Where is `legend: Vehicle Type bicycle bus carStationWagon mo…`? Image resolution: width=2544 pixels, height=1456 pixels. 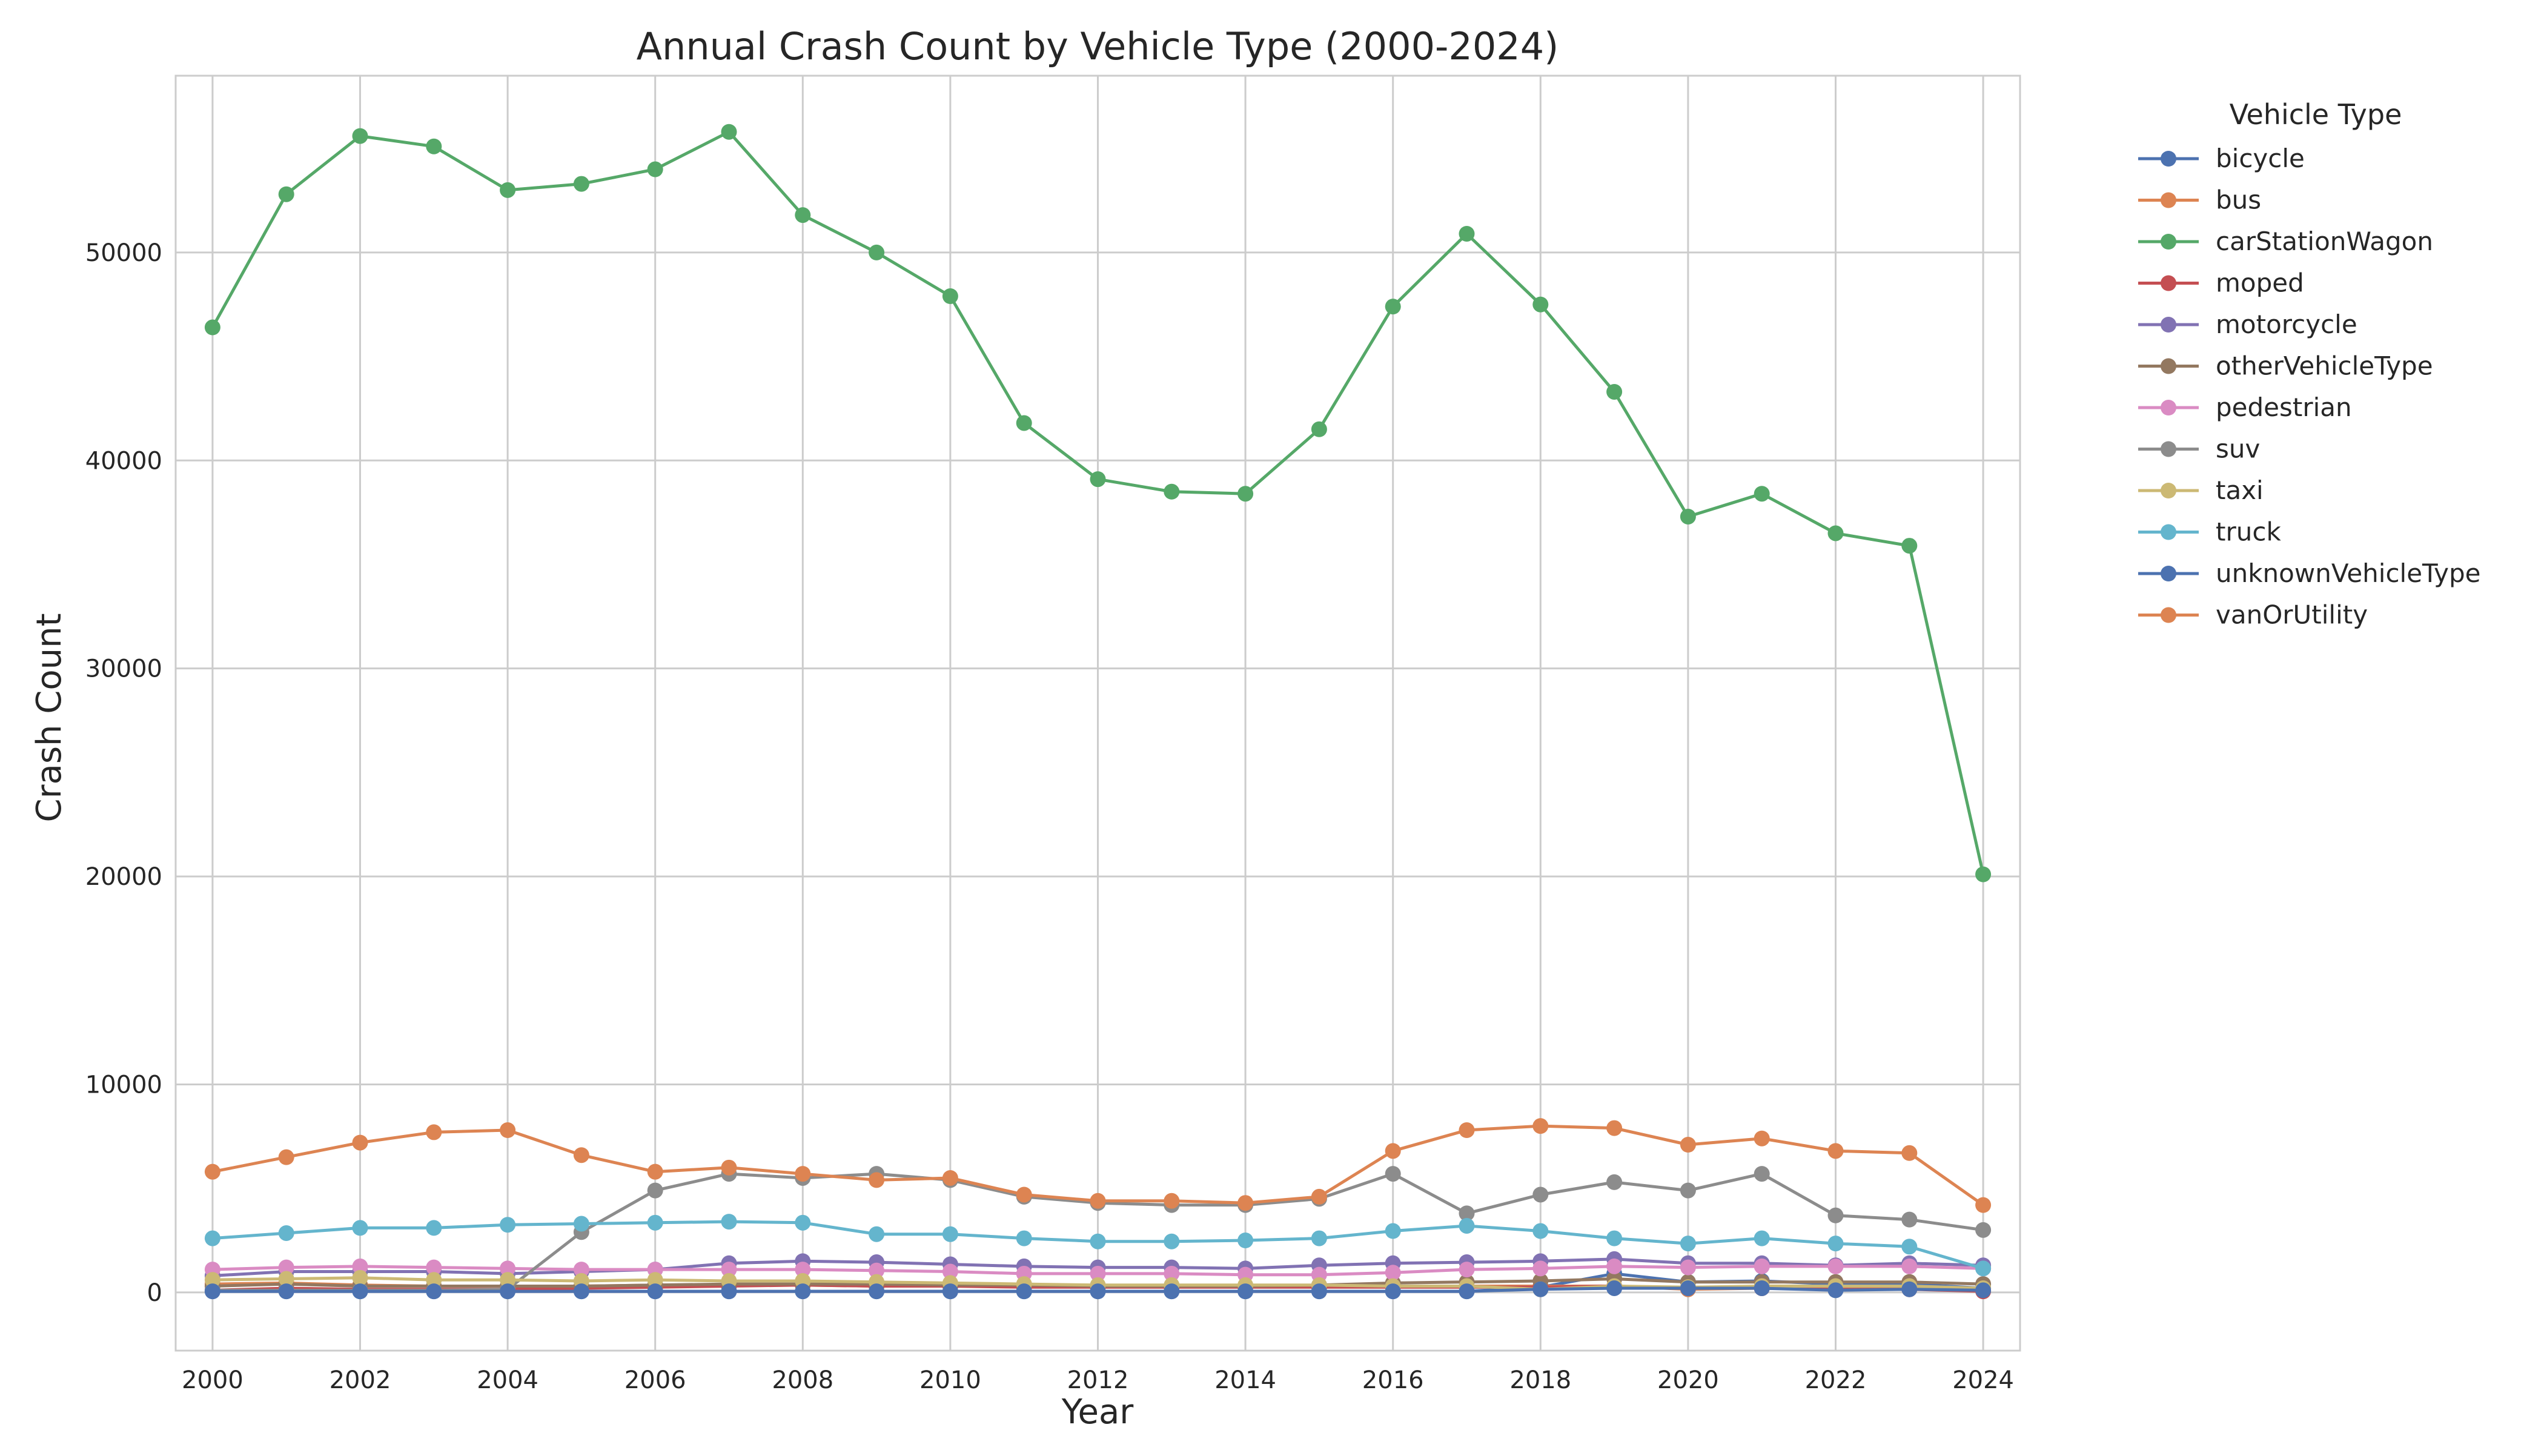
legend: Vehicle Type bicycle bus carStationWagon mo… is located at coordinates (2309, 364).